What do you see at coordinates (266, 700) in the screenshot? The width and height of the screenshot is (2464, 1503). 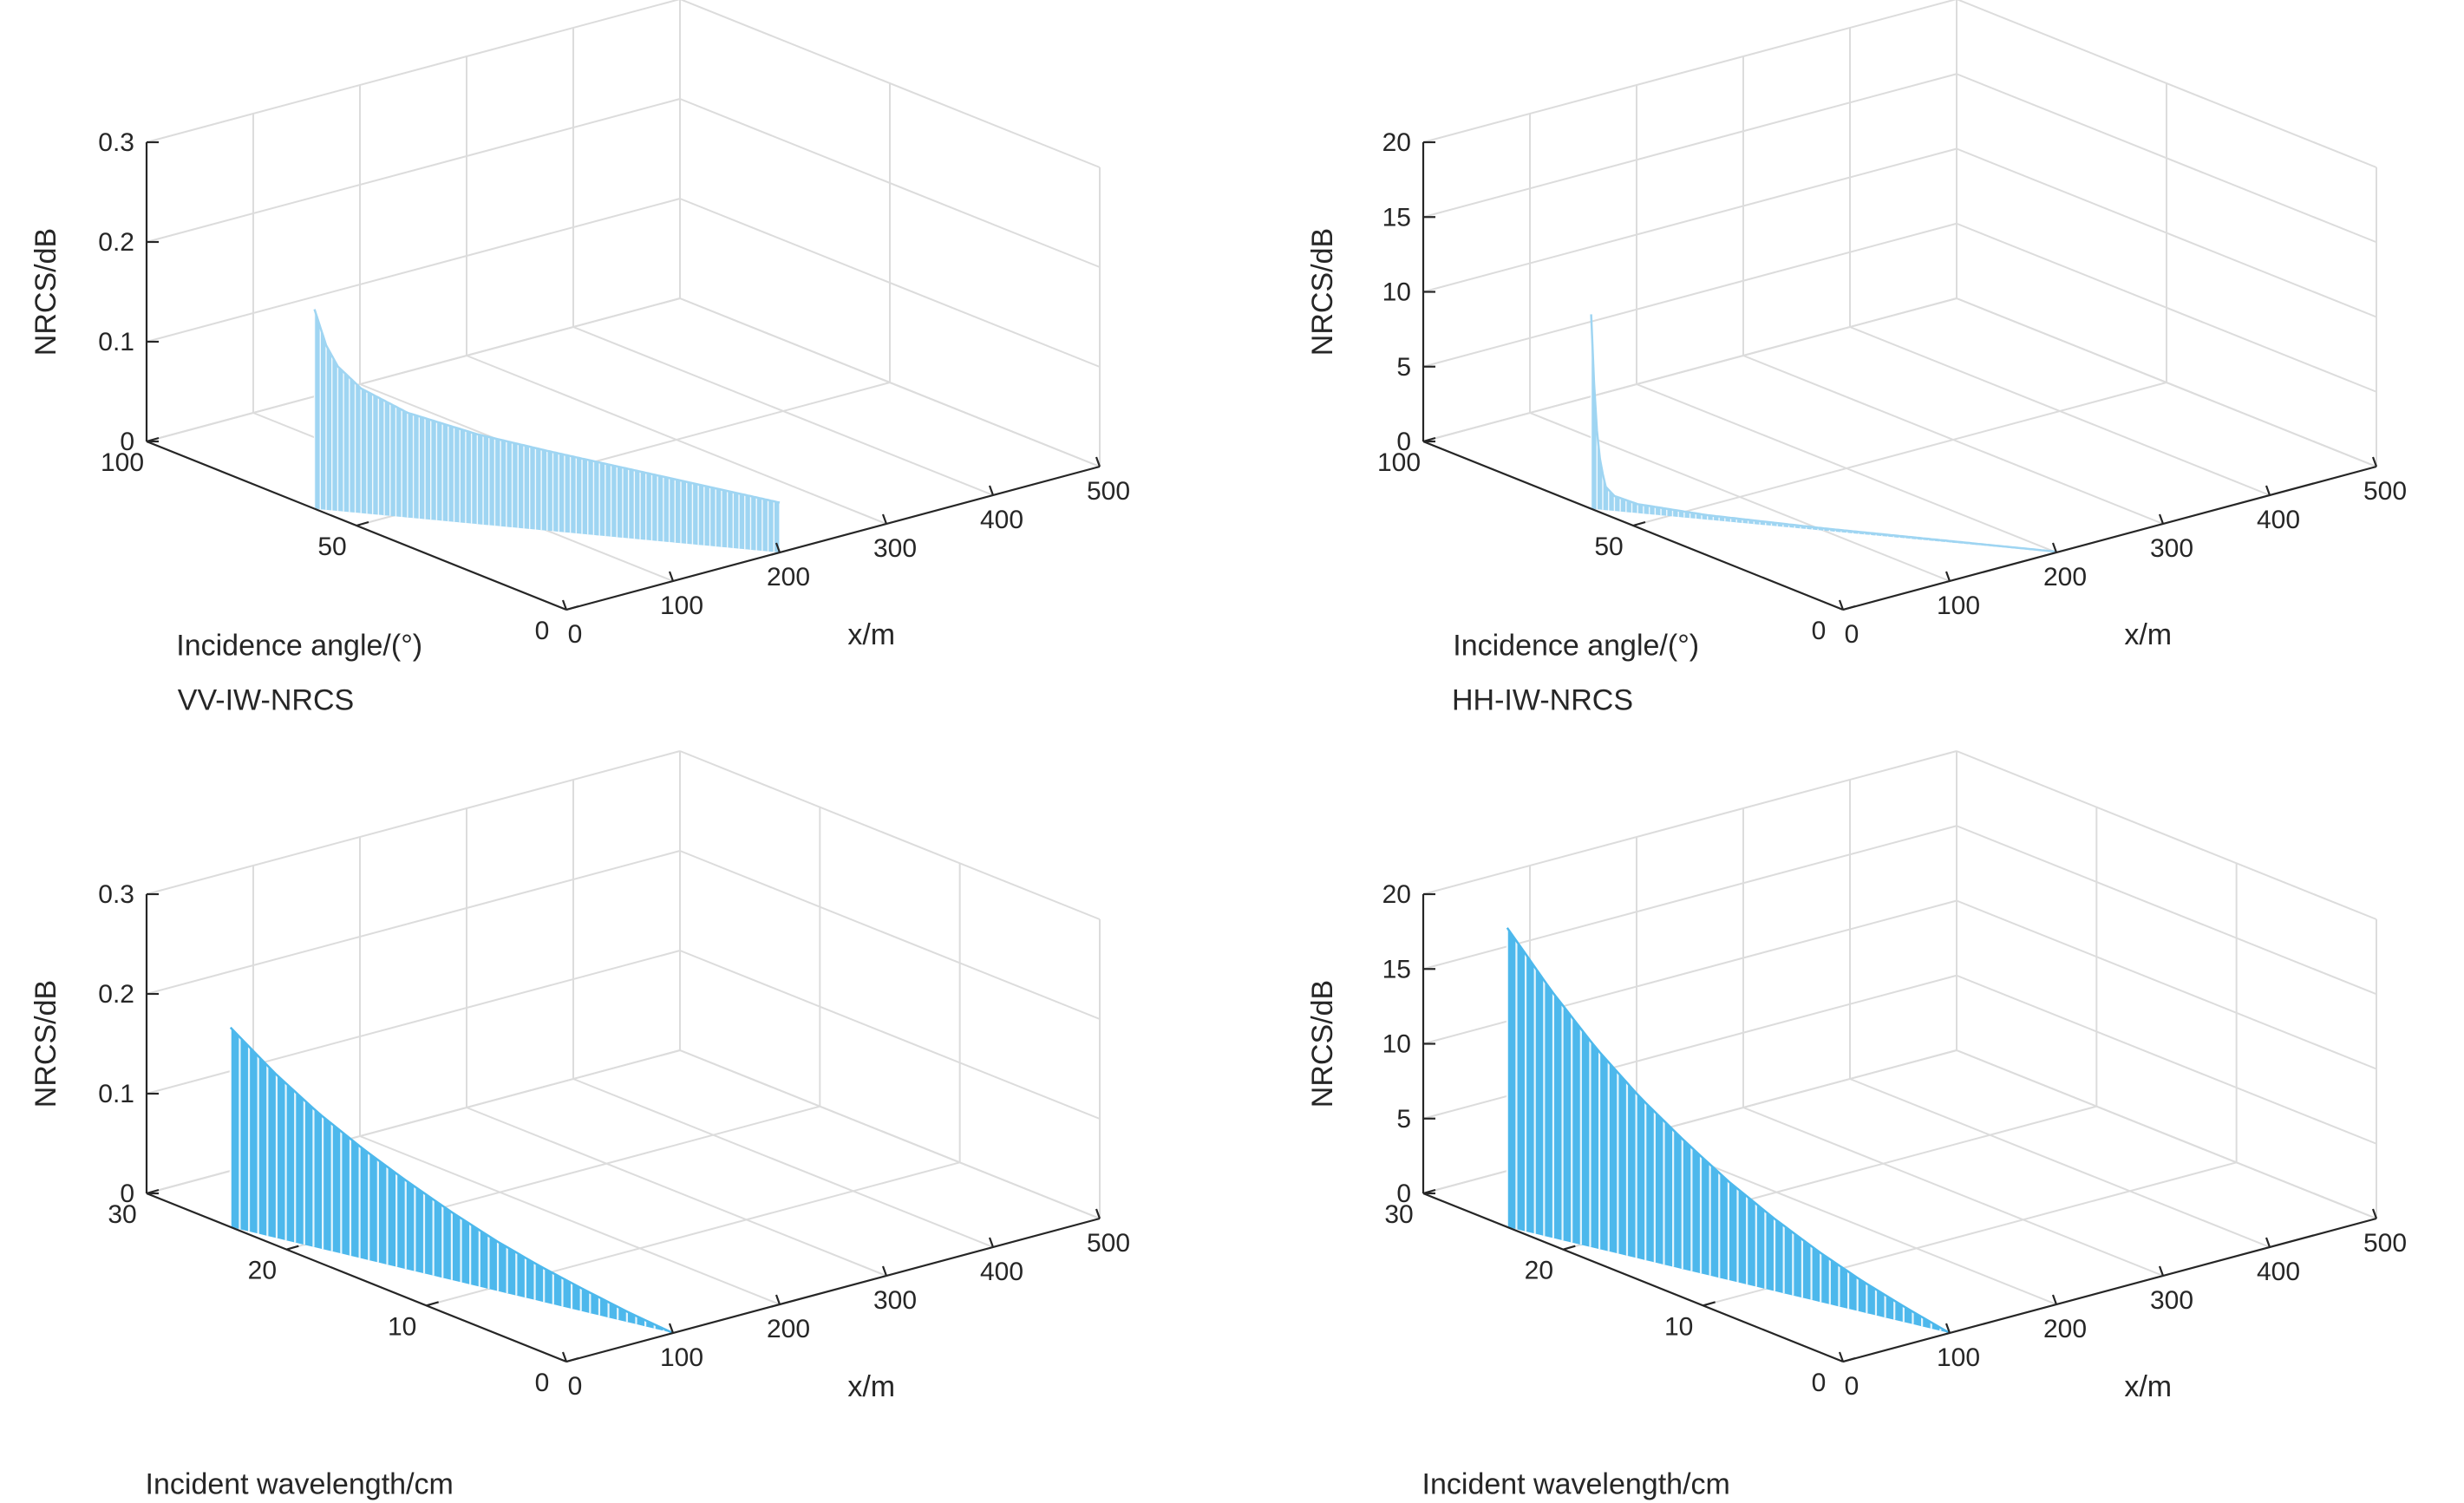 I see `chart-title: VV-IW-NRCS` at bounding box center [266, 700].